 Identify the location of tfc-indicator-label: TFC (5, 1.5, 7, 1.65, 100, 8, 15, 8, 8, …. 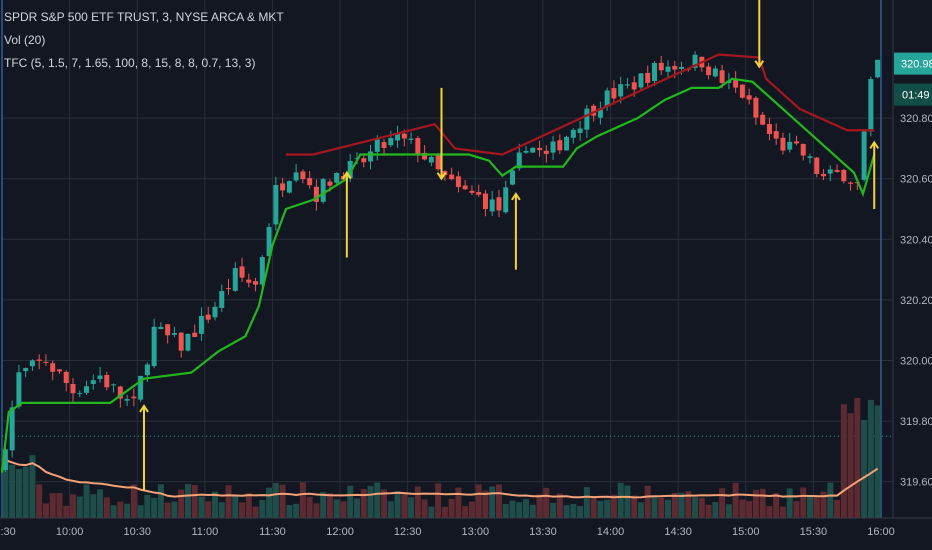
(130, 63).